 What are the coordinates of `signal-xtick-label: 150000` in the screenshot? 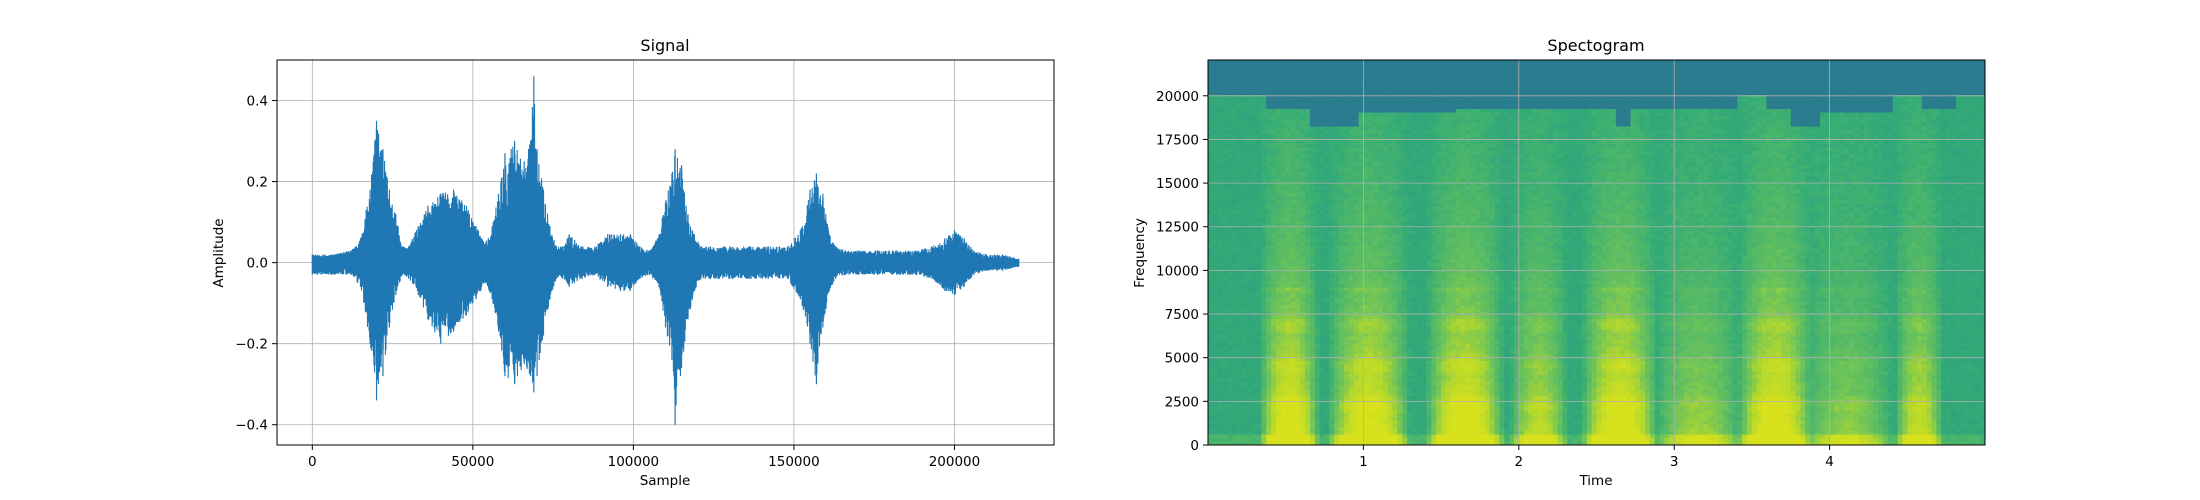 It's located at (794, 462).